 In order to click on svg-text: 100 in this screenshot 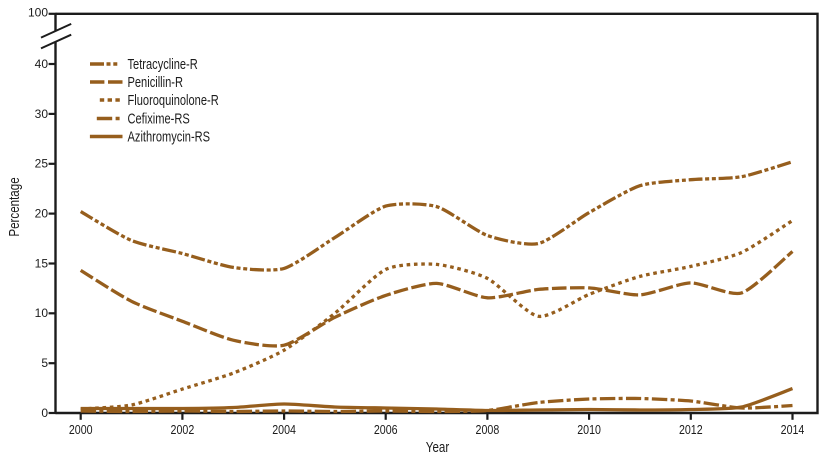, I will do `click(38, 13)`.